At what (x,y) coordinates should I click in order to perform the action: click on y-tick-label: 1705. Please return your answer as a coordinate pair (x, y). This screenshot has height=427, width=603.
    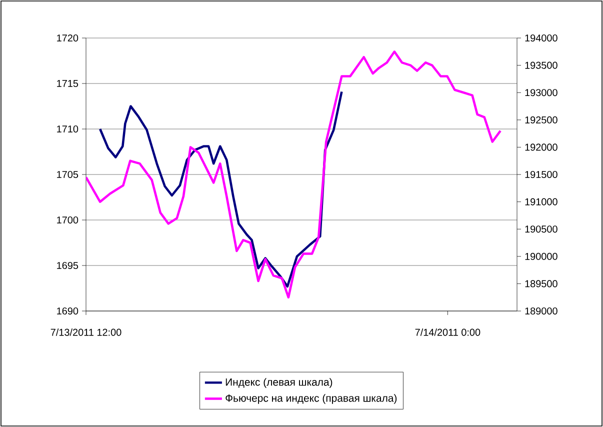
    Looking at the image, I should click on (67, 174).